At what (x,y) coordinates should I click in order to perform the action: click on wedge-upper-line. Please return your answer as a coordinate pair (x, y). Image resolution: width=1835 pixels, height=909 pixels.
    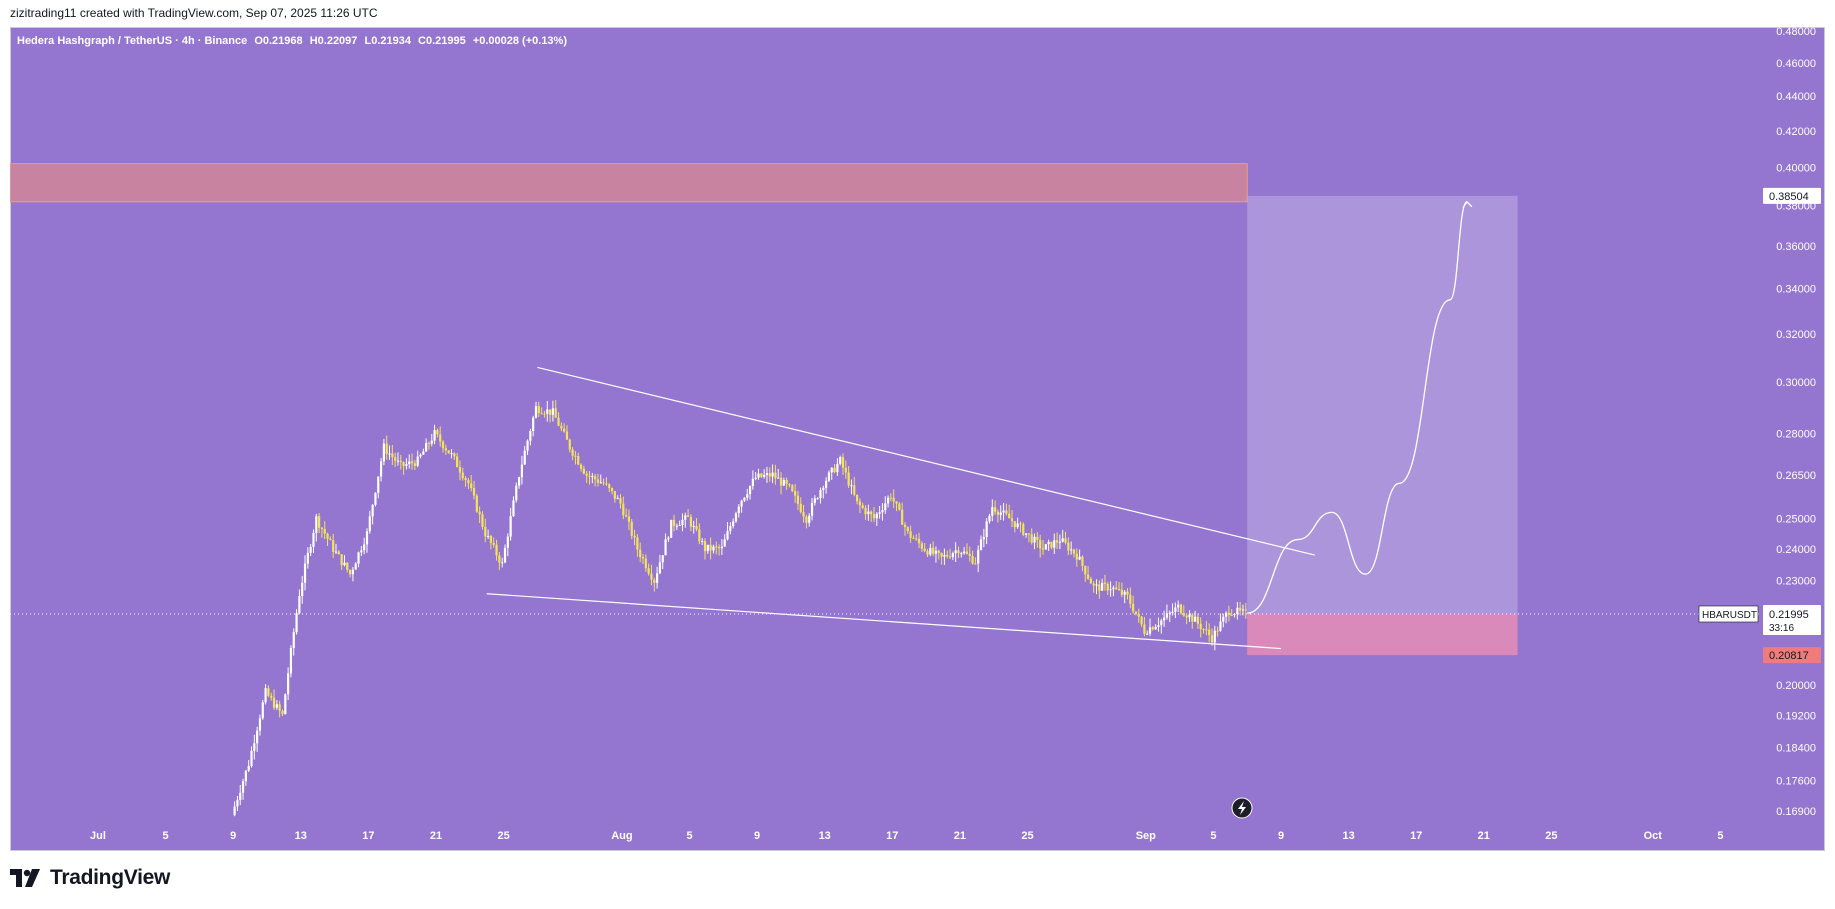
    Looking at the image, I should click on (926, 461).